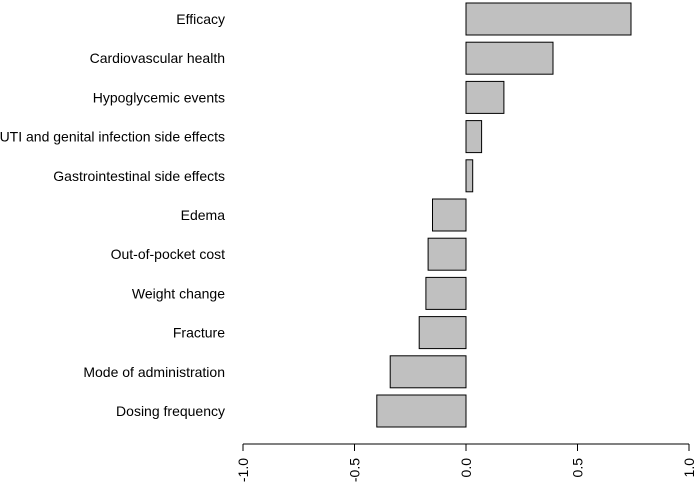 The height and width of the screenshot is (487, 699). Describe the element at coordinates (548, 19) in the screenshot. I see `bar-efficacy` at that location.